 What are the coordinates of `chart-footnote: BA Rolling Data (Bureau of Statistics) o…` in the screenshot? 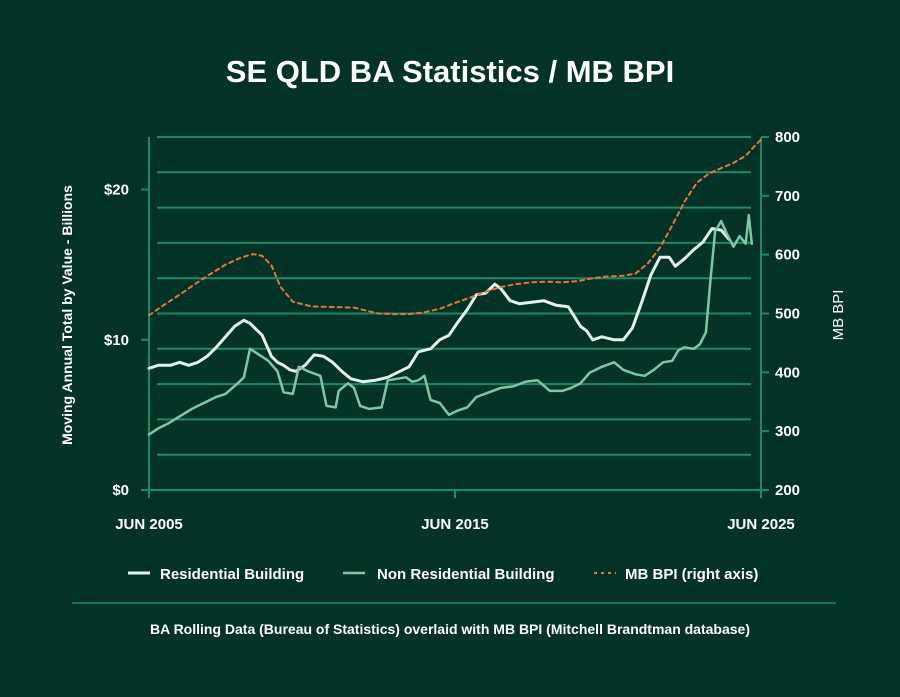 It's located at (450, 629).